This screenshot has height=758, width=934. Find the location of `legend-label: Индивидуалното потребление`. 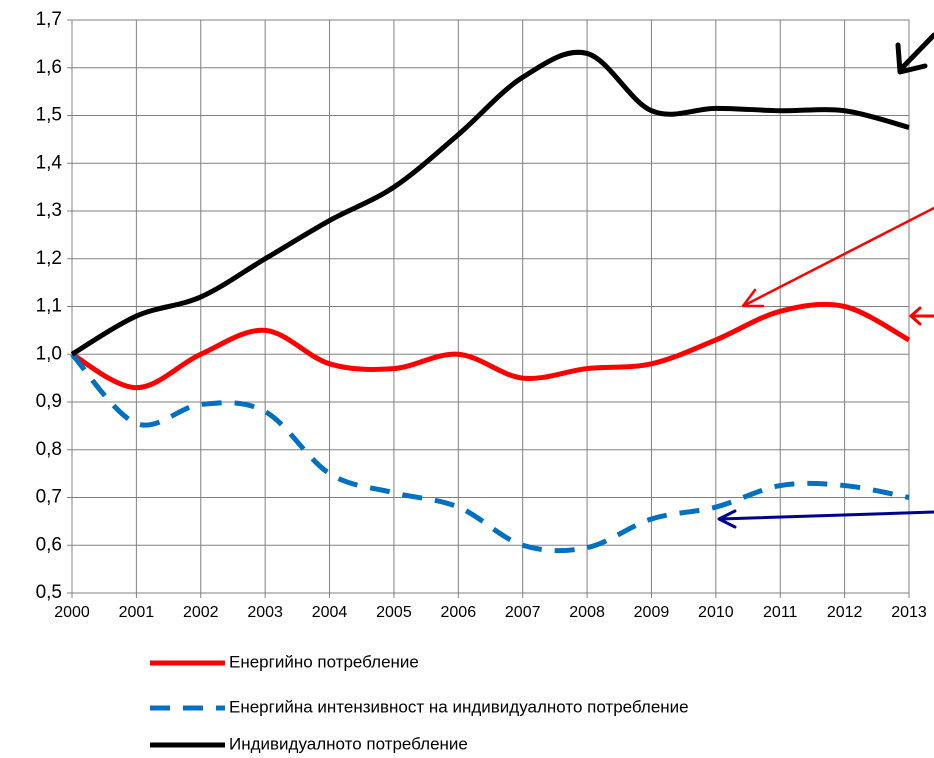

legend-label: Индивидуалното потребление is located at coordinates (348, 743).